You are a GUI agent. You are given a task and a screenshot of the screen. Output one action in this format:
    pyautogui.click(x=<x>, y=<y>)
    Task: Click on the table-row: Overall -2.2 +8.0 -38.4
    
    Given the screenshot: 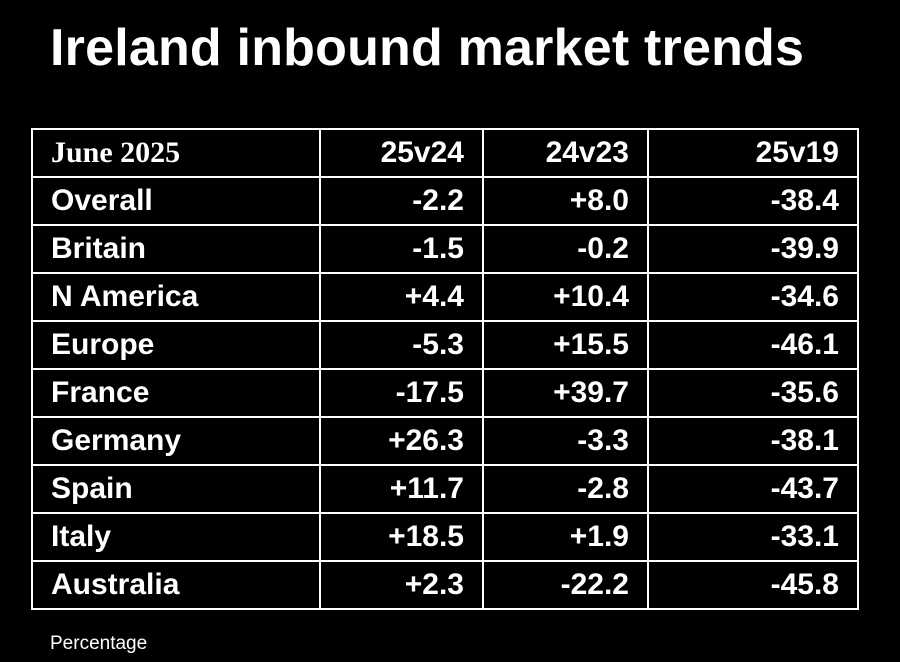 What is the action you would take?
    pyautogui.click(x=445, y=201)
    